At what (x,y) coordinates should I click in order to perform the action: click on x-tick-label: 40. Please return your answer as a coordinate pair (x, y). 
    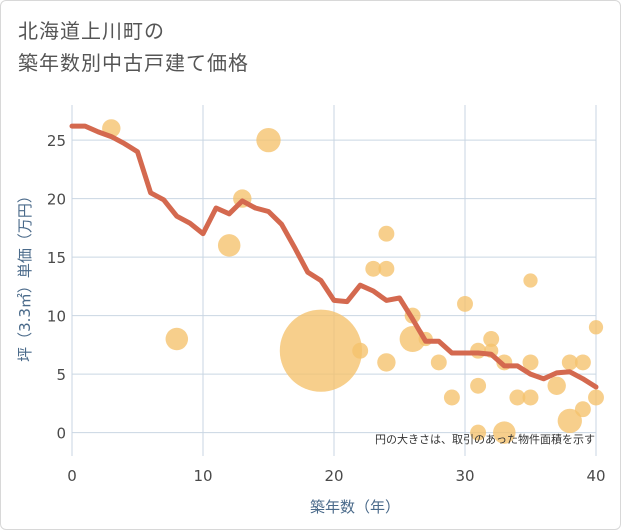
    Looking at the image, I should click on (595, 476).